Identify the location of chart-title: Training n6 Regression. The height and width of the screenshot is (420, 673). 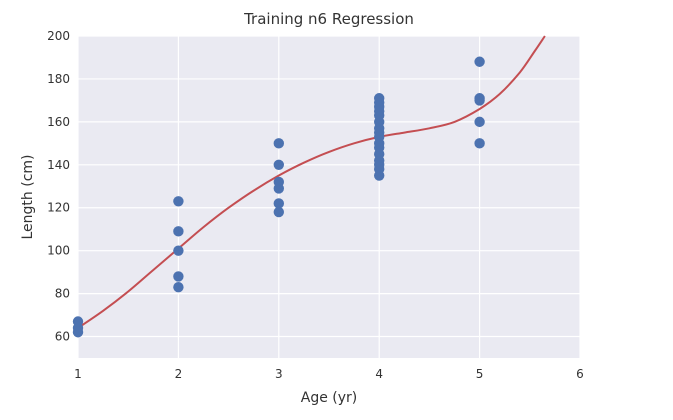
(328, 19).